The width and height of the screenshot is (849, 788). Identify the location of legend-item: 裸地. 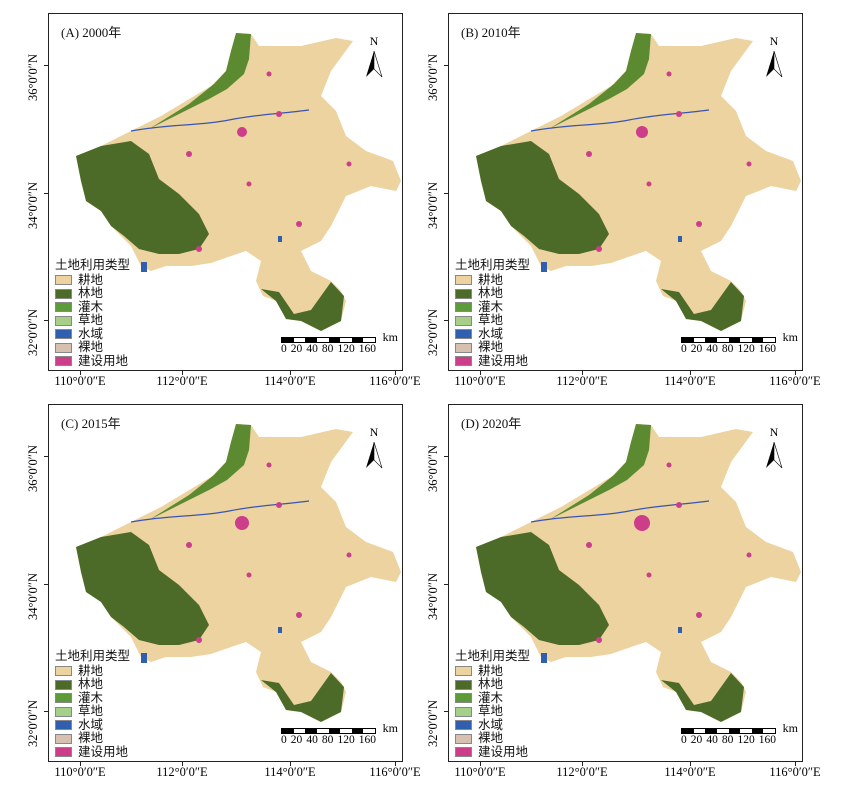
(492, 738).